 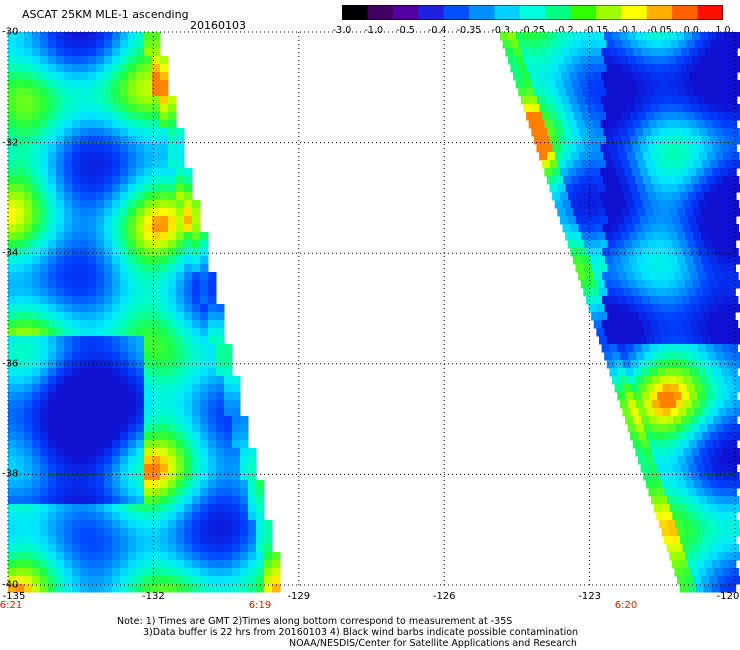 I want to click on lon-label: -126, so click(x=444, y=596).